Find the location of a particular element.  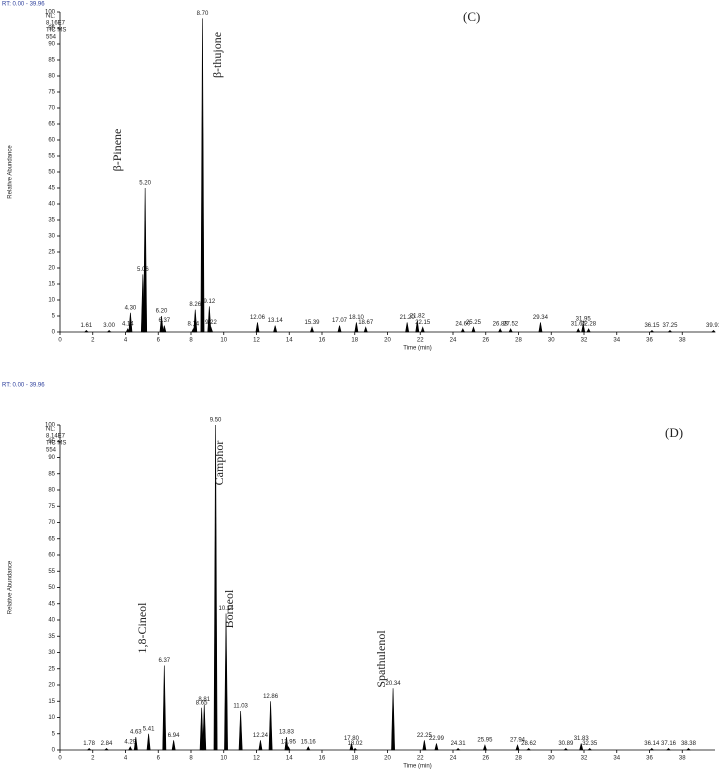

y-tick-label: 60 is located at coordinates (51, 141).